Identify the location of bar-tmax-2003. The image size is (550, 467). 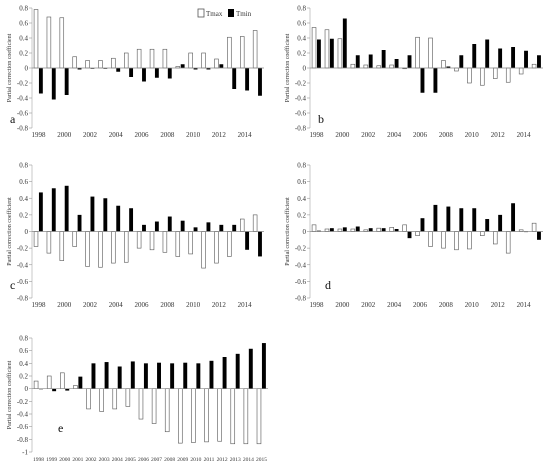
(378, 229).